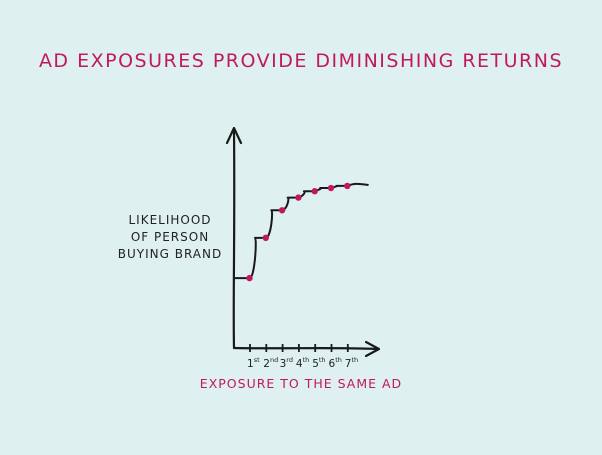 Image resolution: width=602 pixels, height=455 pixels. Describe the element at coordinates (301, 383) in the screenshot. I see `x-axis-label: EXPOSURE TO THE SAME AD` at that location.